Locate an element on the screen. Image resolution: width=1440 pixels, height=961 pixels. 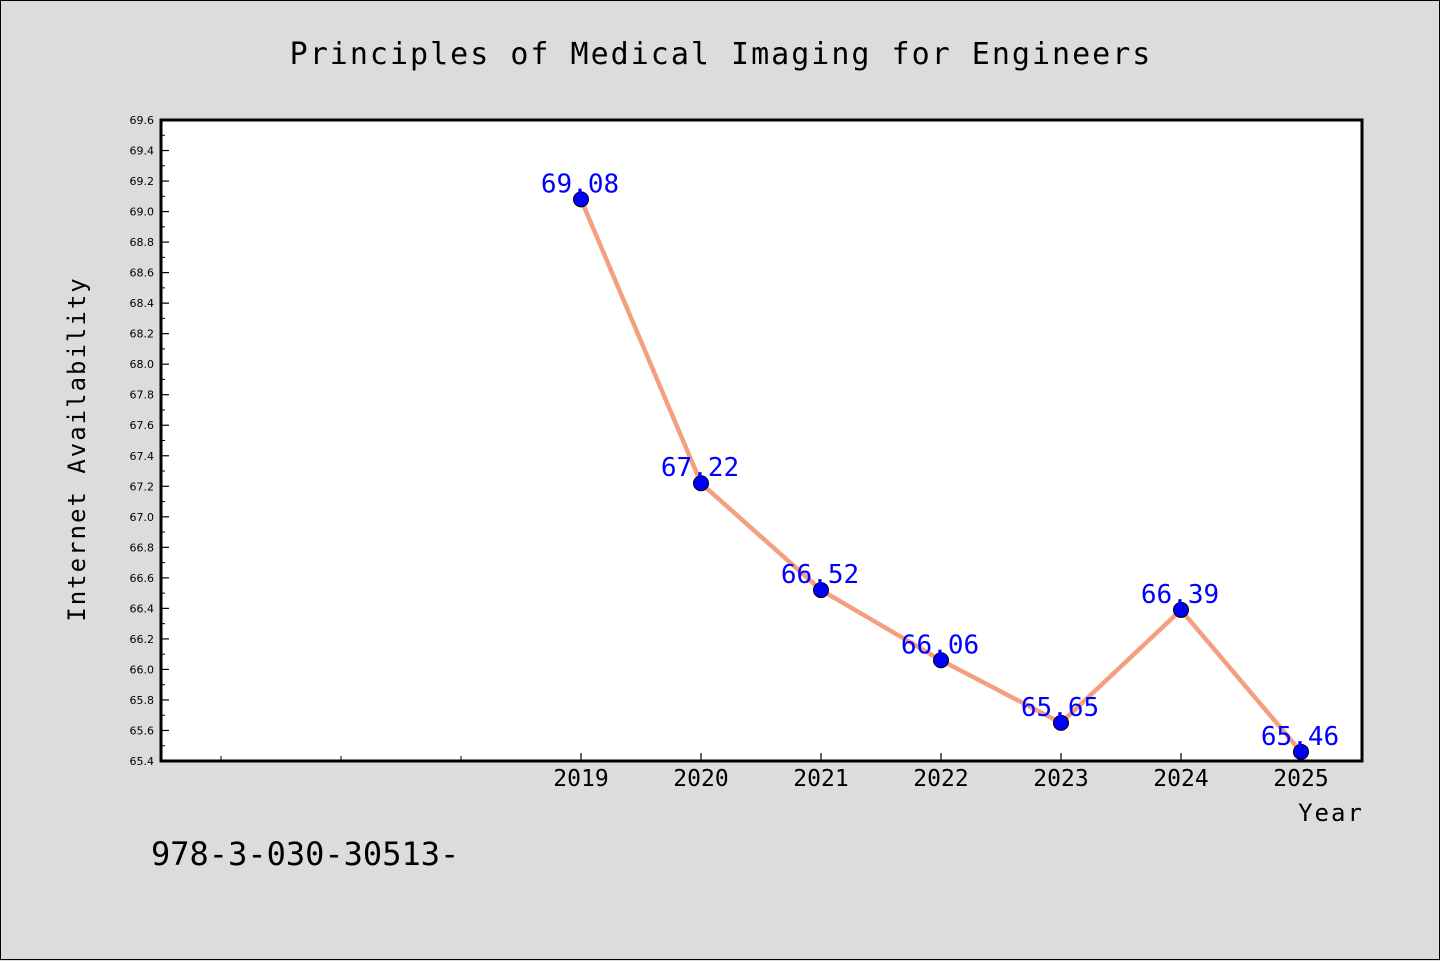
y-tick-label: 67.8 is located at coordinates (142, 395).